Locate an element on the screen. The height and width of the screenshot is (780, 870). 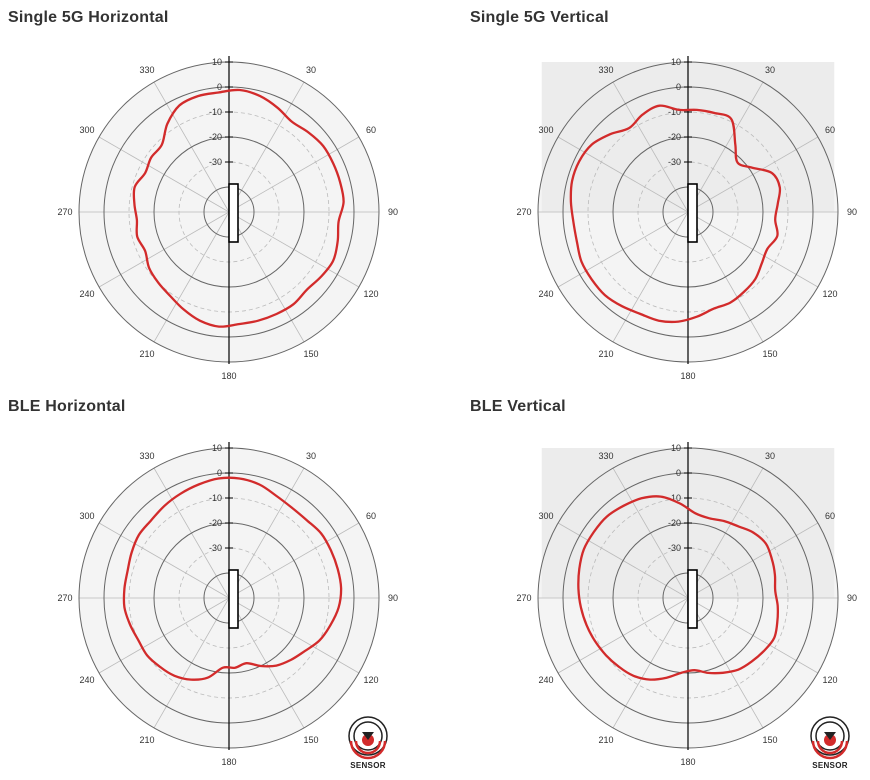
chart-title: BLE Horizontal is located at coordinates (67, 406).